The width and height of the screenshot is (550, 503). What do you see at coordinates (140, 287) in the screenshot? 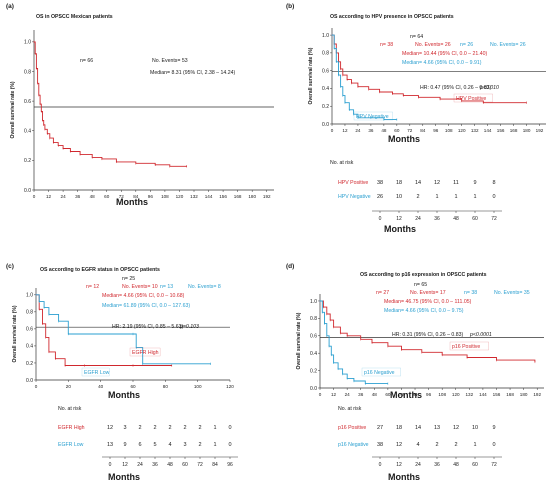
I see `annotation: No. Events= 10` at bounding box center [140, 287].